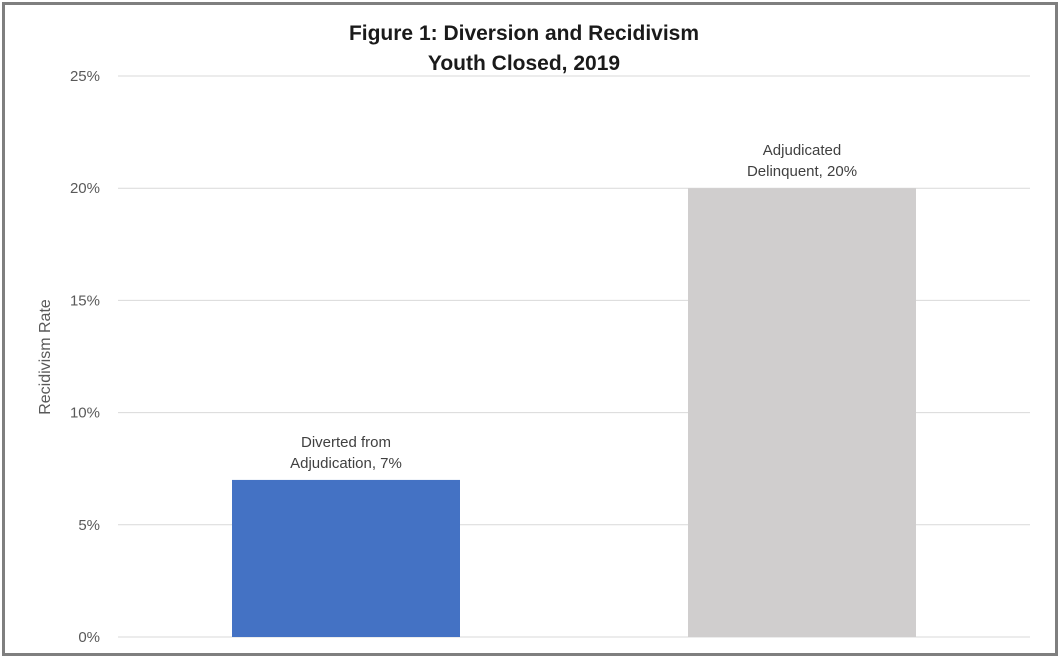  I want to click on data-label-bar-1-line-2: Adjudication, 7%, so click(346, 463).